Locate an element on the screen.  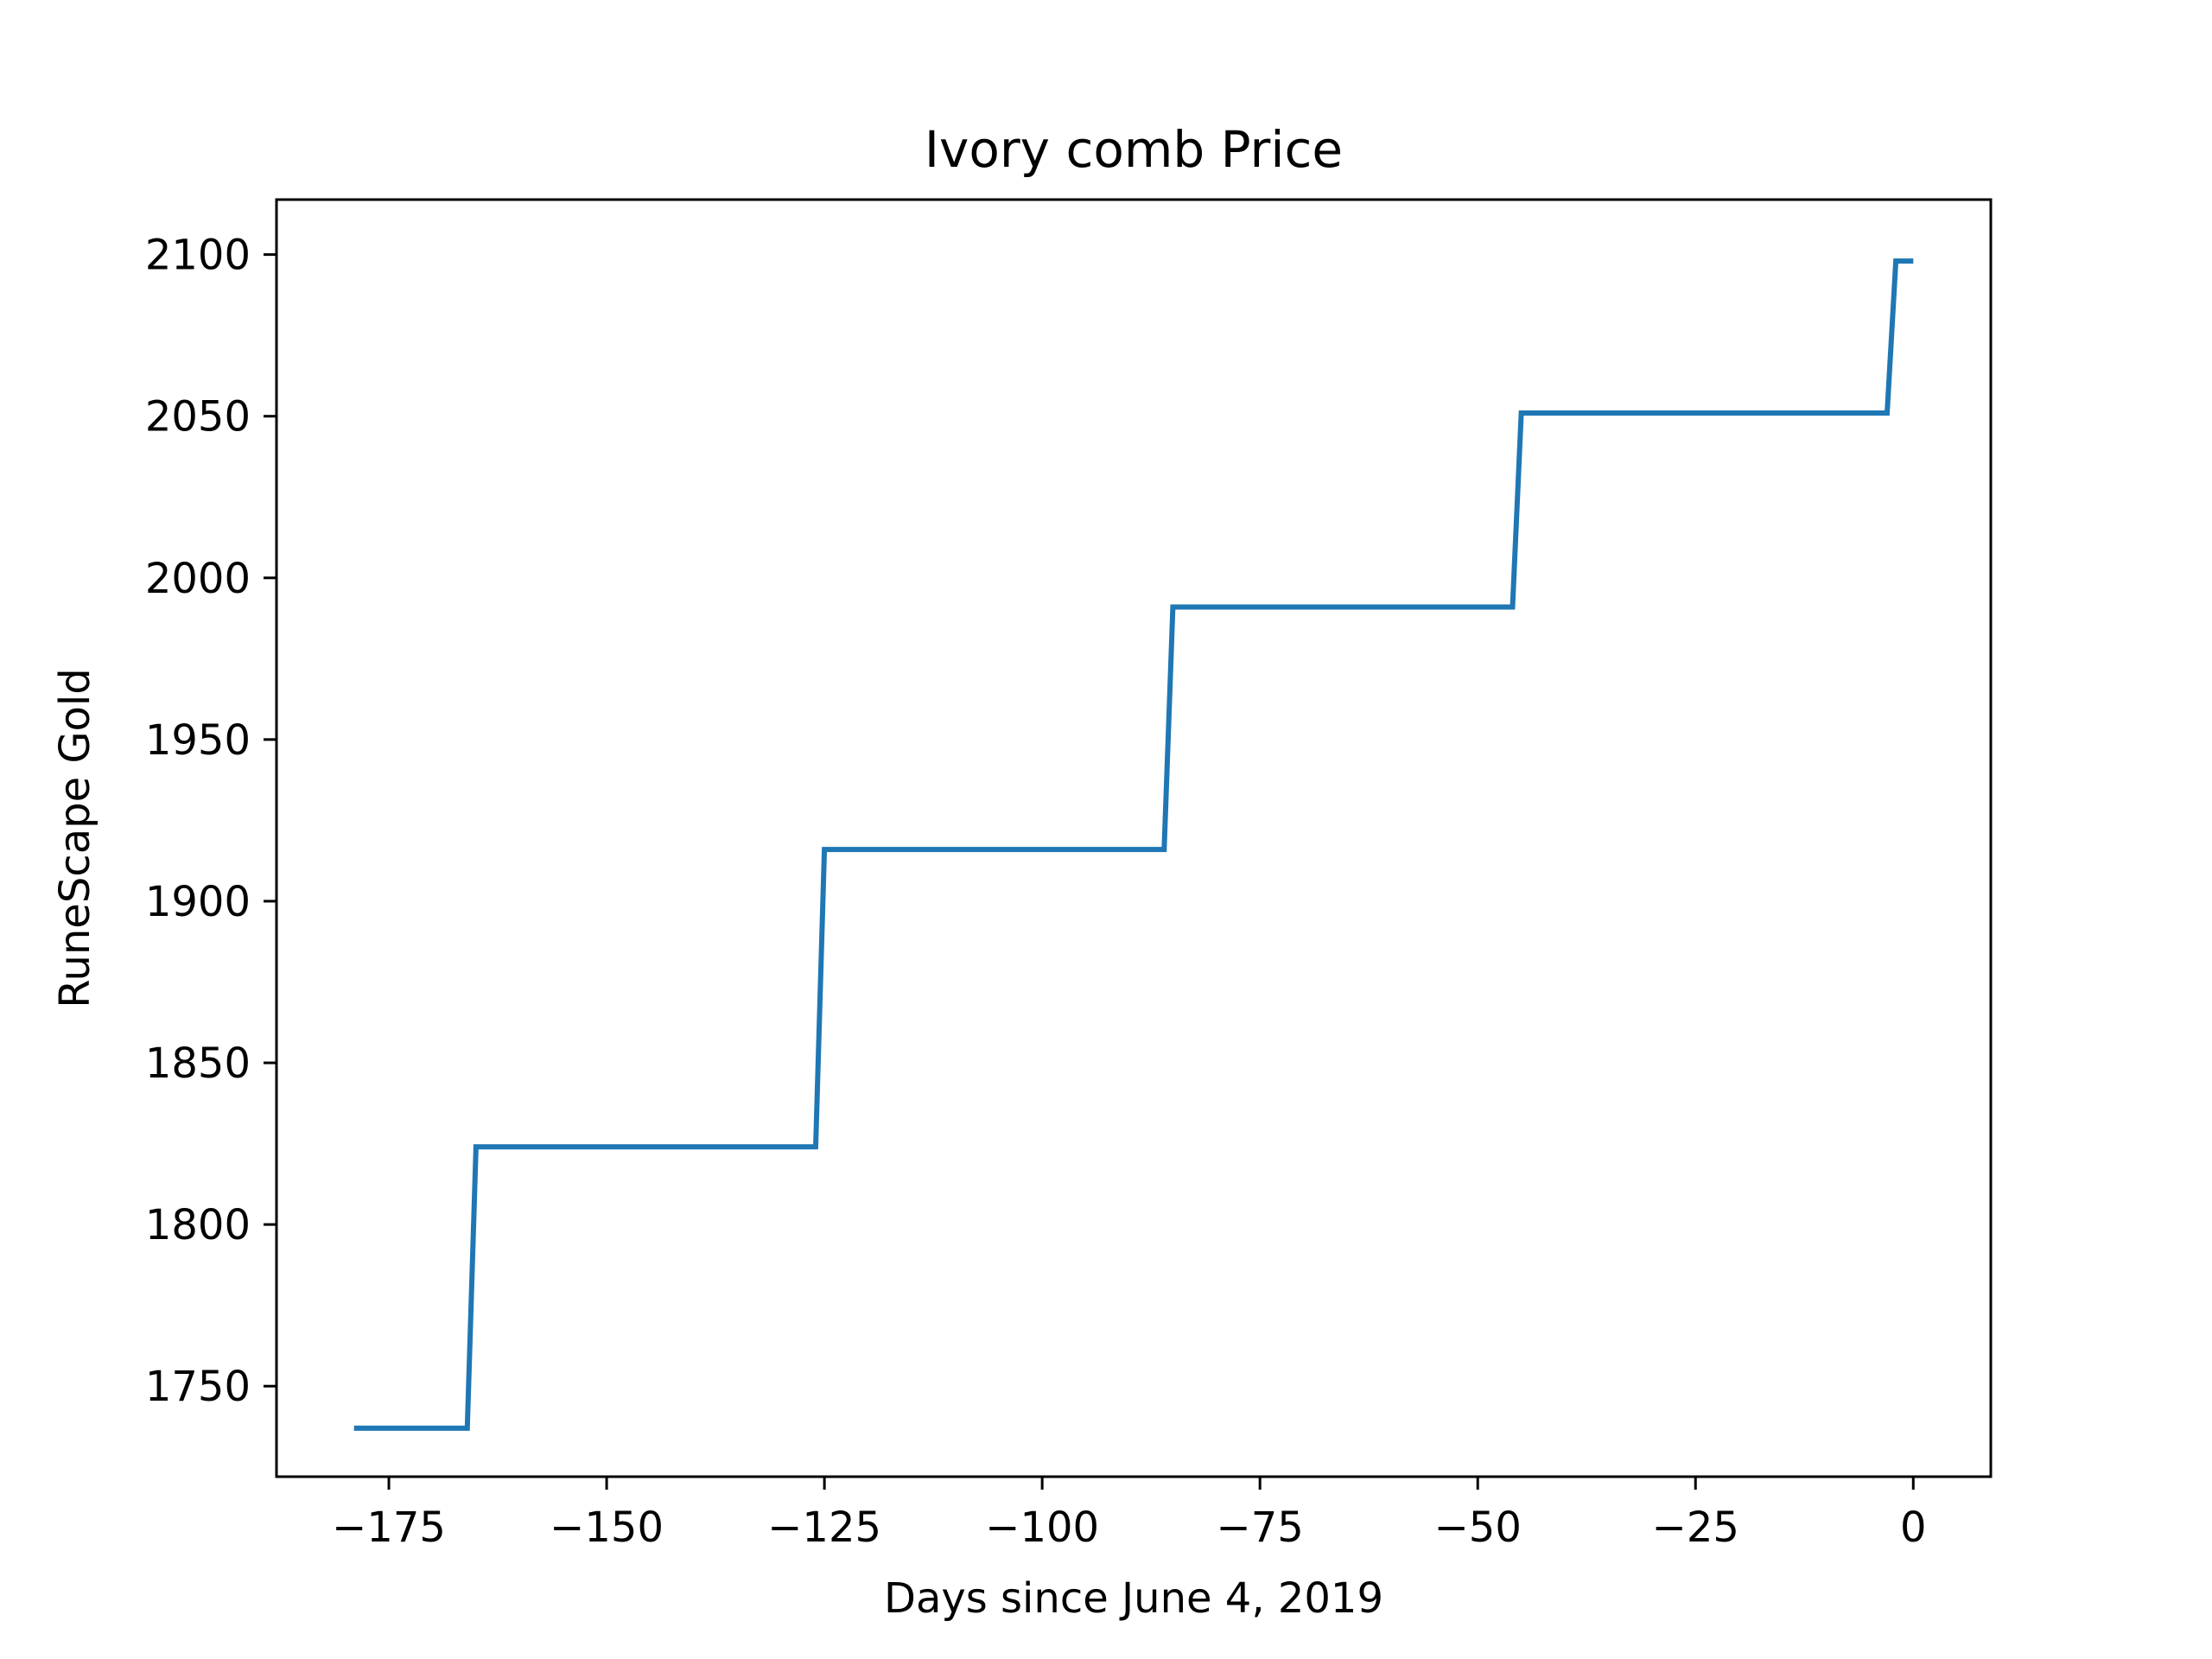
y-axis: 1750 1800 1850 1900 1950 2000 2050 2100 is located at coordinates (210, 821).